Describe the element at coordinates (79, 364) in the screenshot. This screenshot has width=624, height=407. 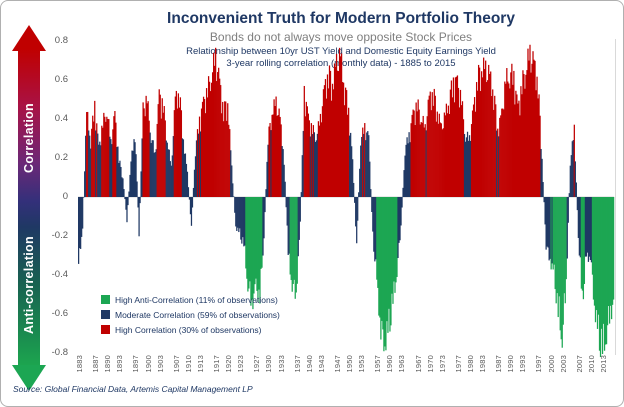
I see `x-axis-tick-label: 1883` at that location.